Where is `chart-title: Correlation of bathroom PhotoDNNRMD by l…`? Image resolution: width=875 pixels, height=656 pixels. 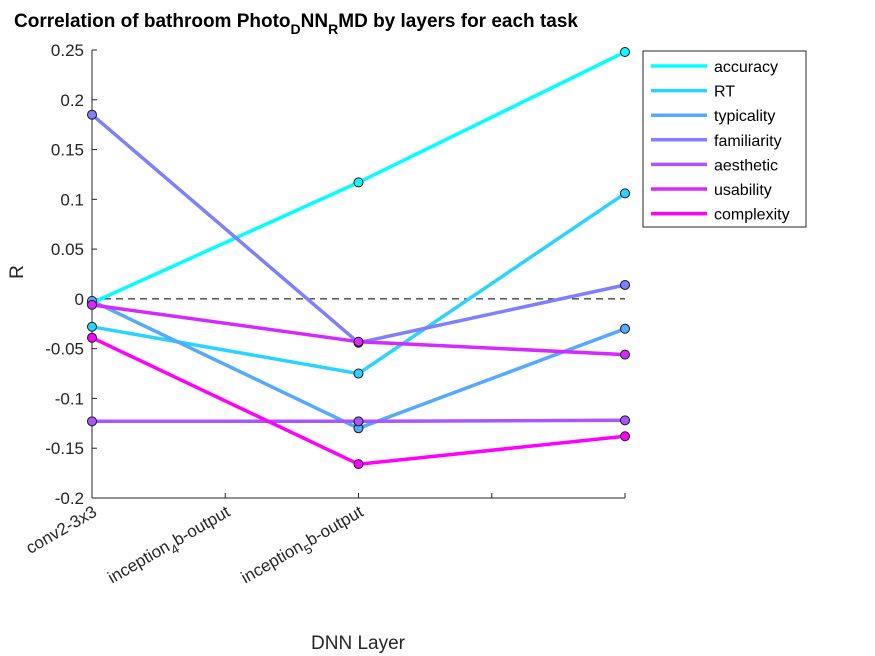 chart-title: Correlation of bathroom PhotoDNNRMD by l… is located at coordinates (296, 24).